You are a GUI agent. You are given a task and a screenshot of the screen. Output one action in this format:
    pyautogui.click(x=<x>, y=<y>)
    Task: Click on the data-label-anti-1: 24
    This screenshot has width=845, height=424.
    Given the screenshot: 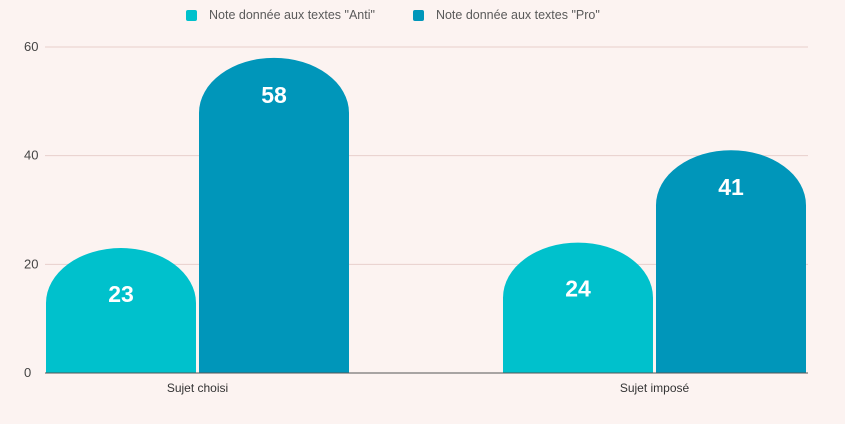 What is the action you would take?
    pyautogui.click(x=578, y=289)
    